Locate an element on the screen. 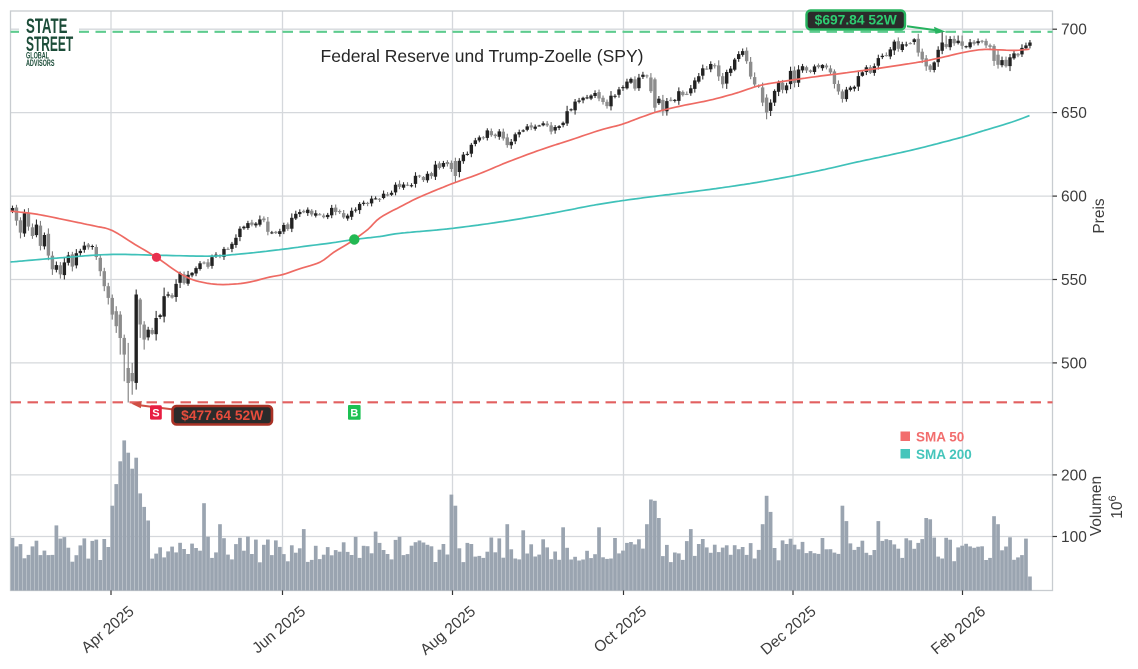 The height and width of the screenshot is (669, 1138). svg-text: S is located at coordinates (155, 413).